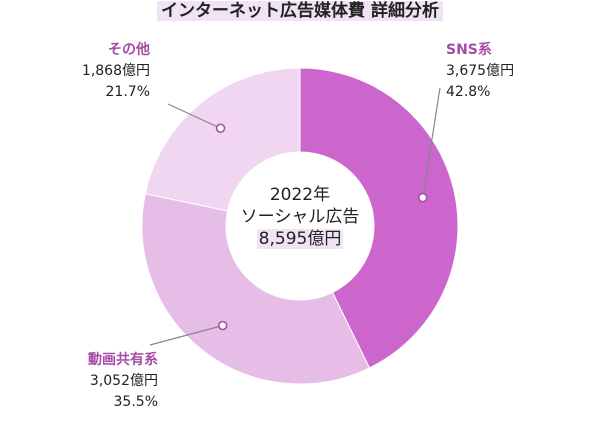 The image size is (600, 433). Describe the element at coordinates (123, 381) in the screenshot. I see `segment-value-video: 3,052億円` at that location.